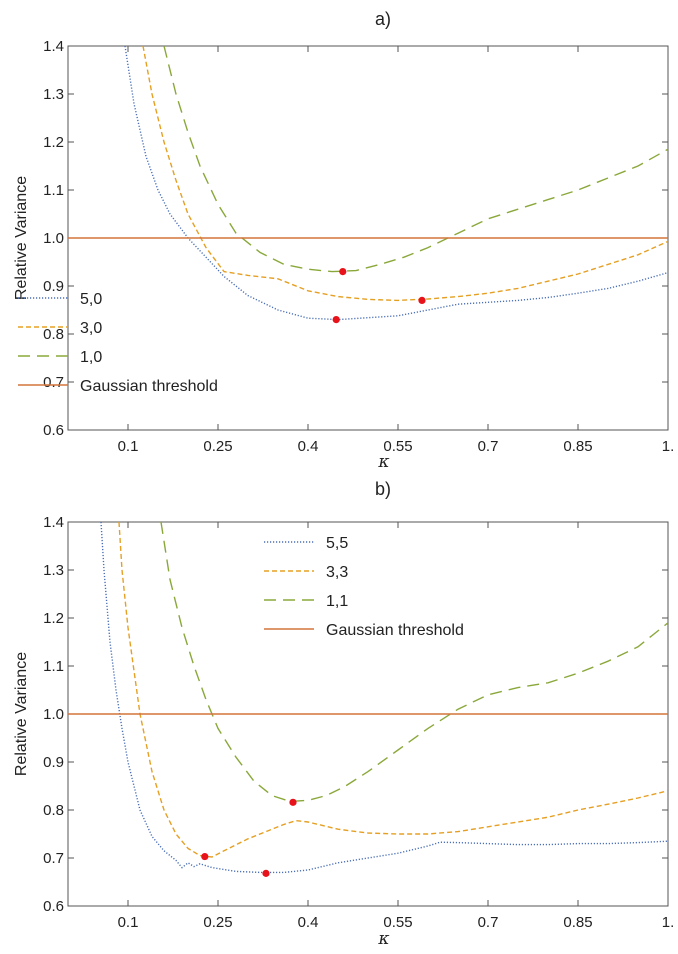 This screenshot has height=954, width=678. I want to click on panel-title: b), so click(383, 489).